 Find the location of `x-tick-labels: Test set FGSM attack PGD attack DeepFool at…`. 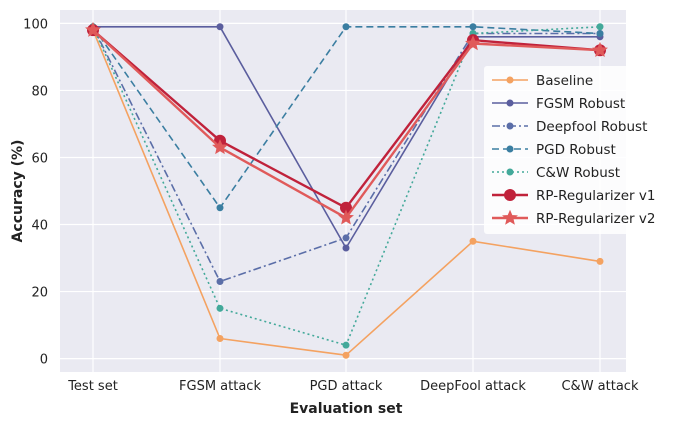

x-tick-labels: Test set FGSM attack PGD attack DeepFool at… is located at coordinates (353, 386).